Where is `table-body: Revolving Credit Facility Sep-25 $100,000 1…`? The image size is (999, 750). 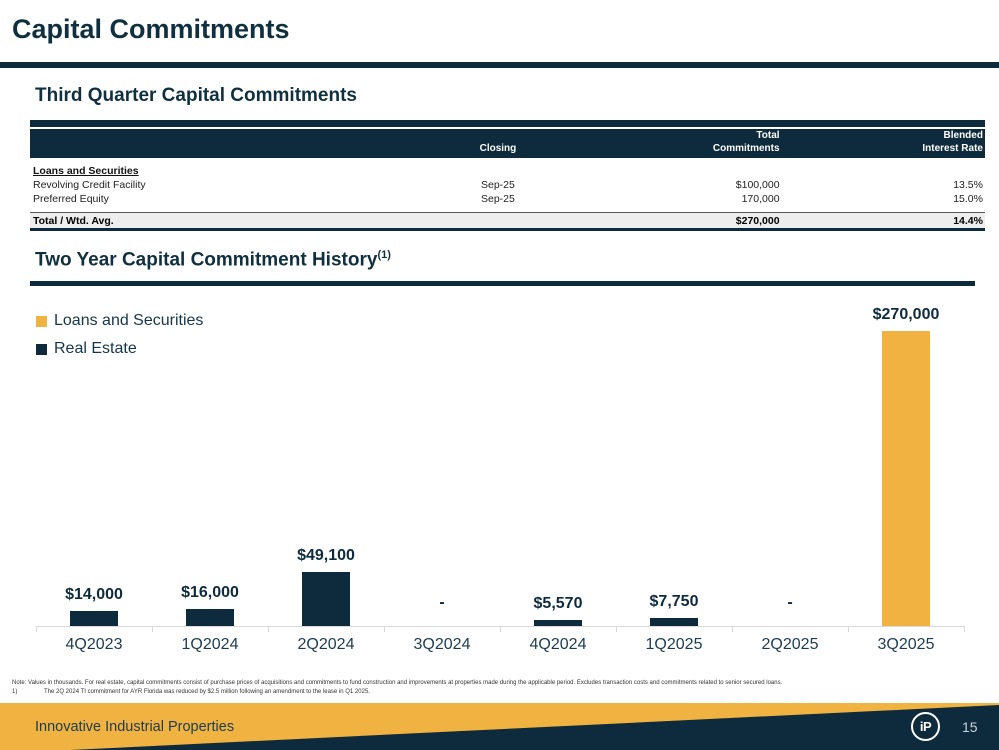
table-body: Revolving Credit Facility Sep-25 $100,000 1… is located at coordinates (507, 192).